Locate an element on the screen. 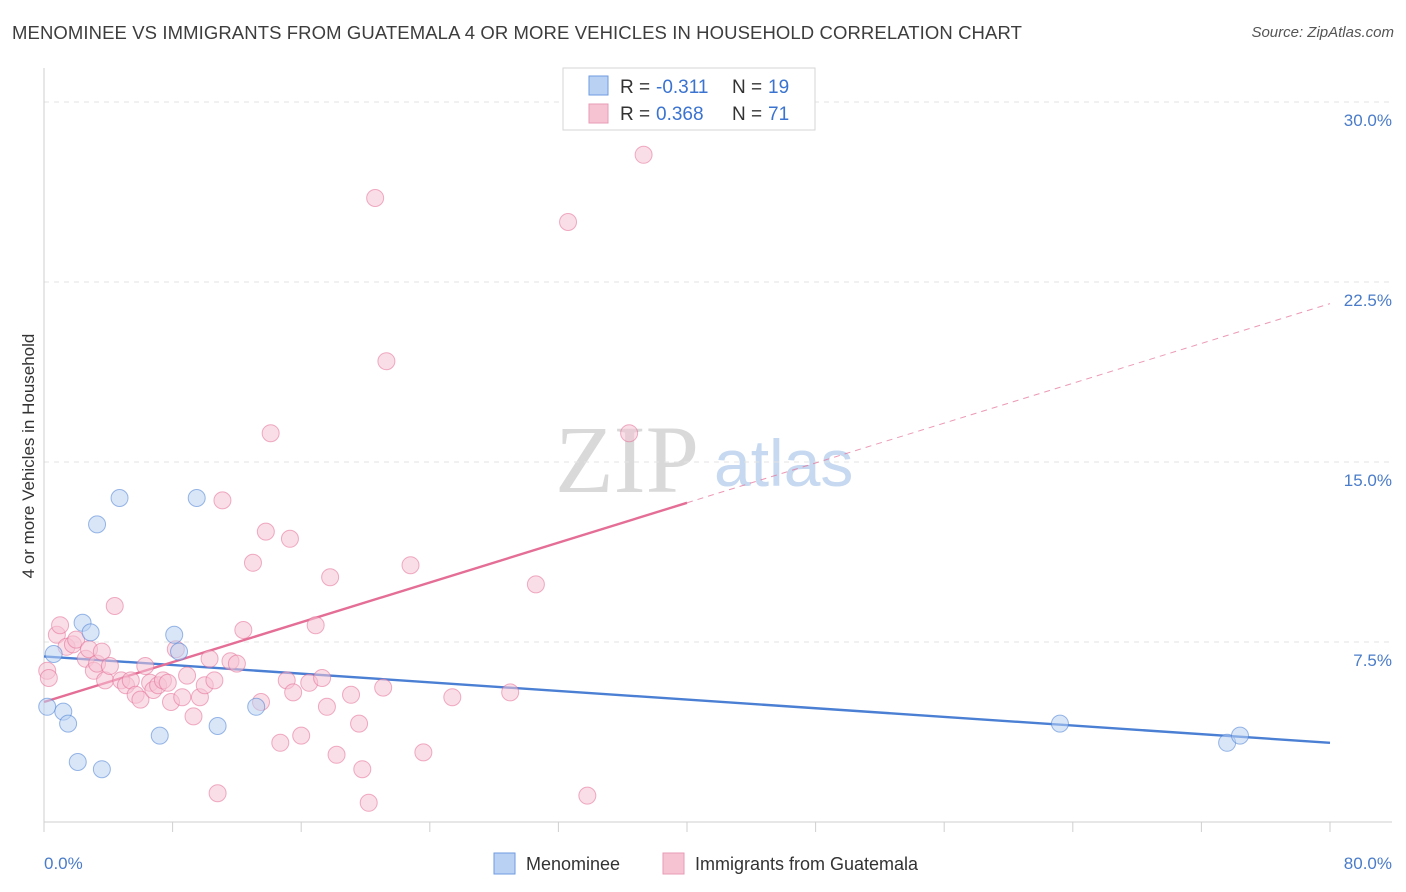 The image size is (1406, 892). source-credit: Source: ZipAtlas.com is located at coordinates (1322, 32).